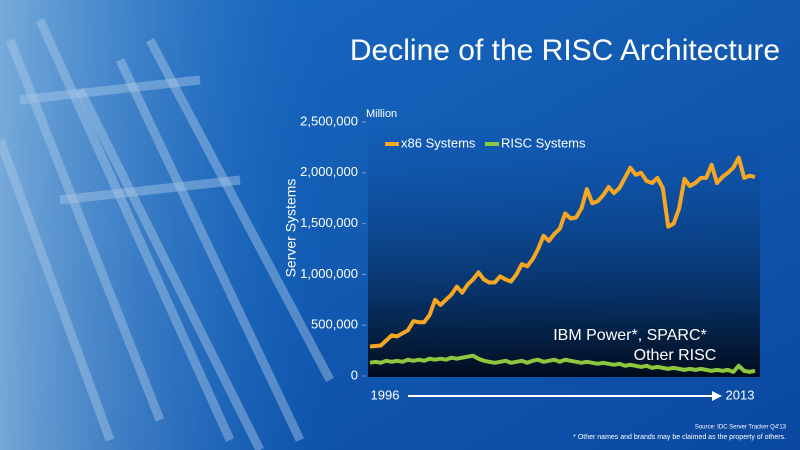 The width and height of the screenshot is (800, 450). I want to click on y-unit-label: Million, so click(381, 114).